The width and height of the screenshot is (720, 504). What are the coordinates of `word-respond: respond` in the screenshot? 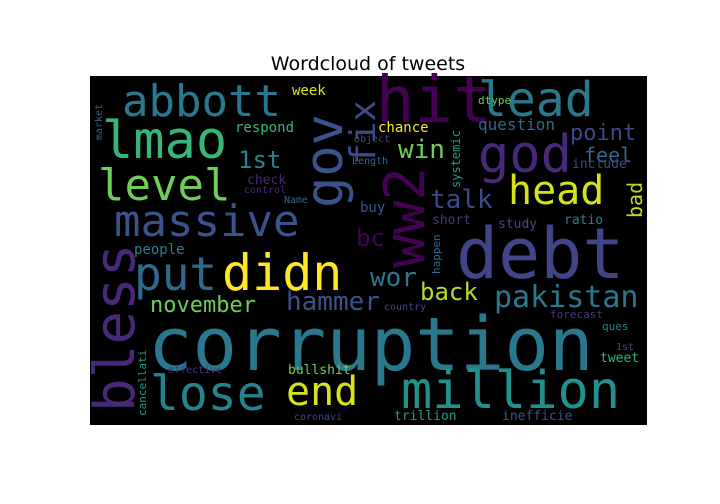 It's located at (264, 128).